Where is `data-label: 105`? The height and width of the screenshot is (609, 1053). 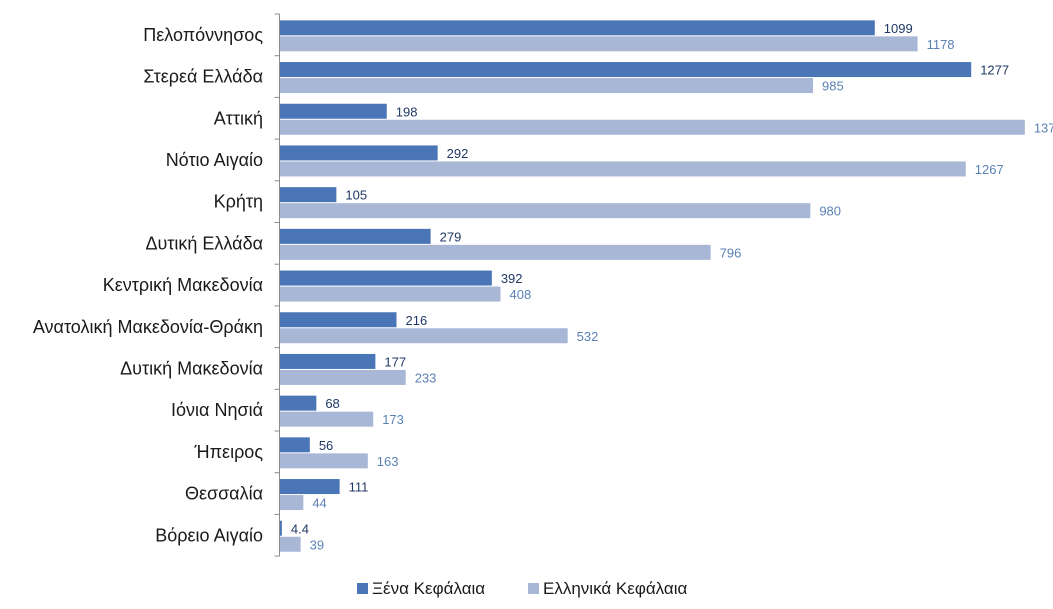 data-label: 105 is located at coordinates (356, 195).